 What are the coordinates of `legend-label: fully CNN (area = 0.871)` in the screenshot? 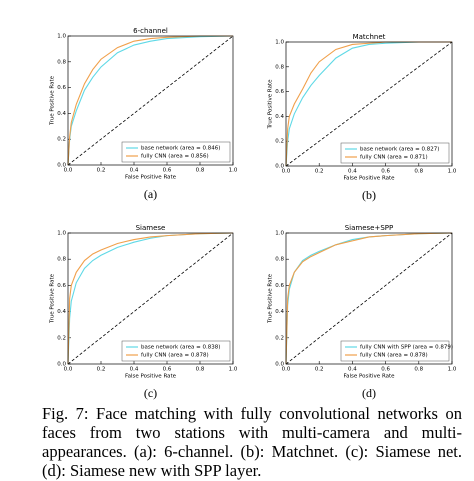 It's located at (394, 158).